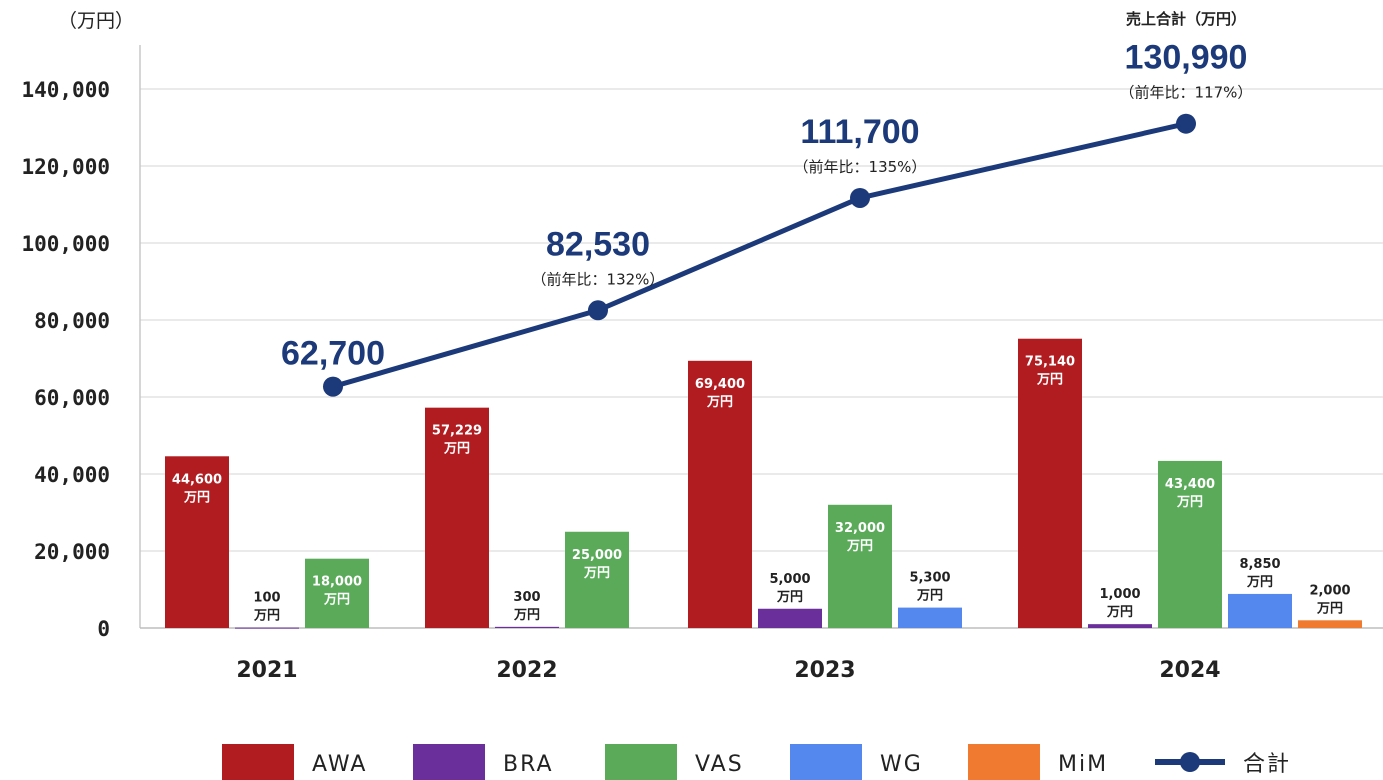  I want to click on x-tick-label: 2022, so click(526, 670).